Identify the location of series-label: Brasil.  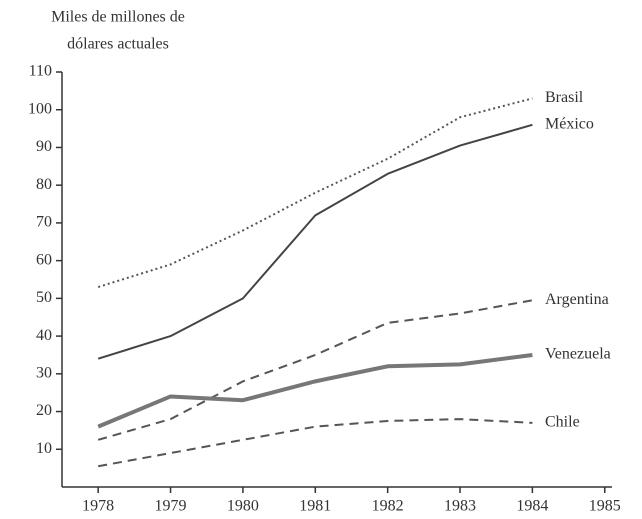
(564, 97).